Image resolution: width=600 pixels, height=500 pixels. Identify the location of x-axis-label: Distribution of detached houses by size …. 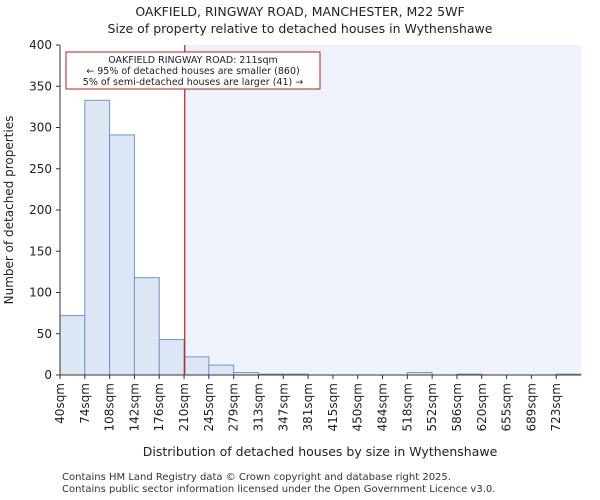
(320, 451).